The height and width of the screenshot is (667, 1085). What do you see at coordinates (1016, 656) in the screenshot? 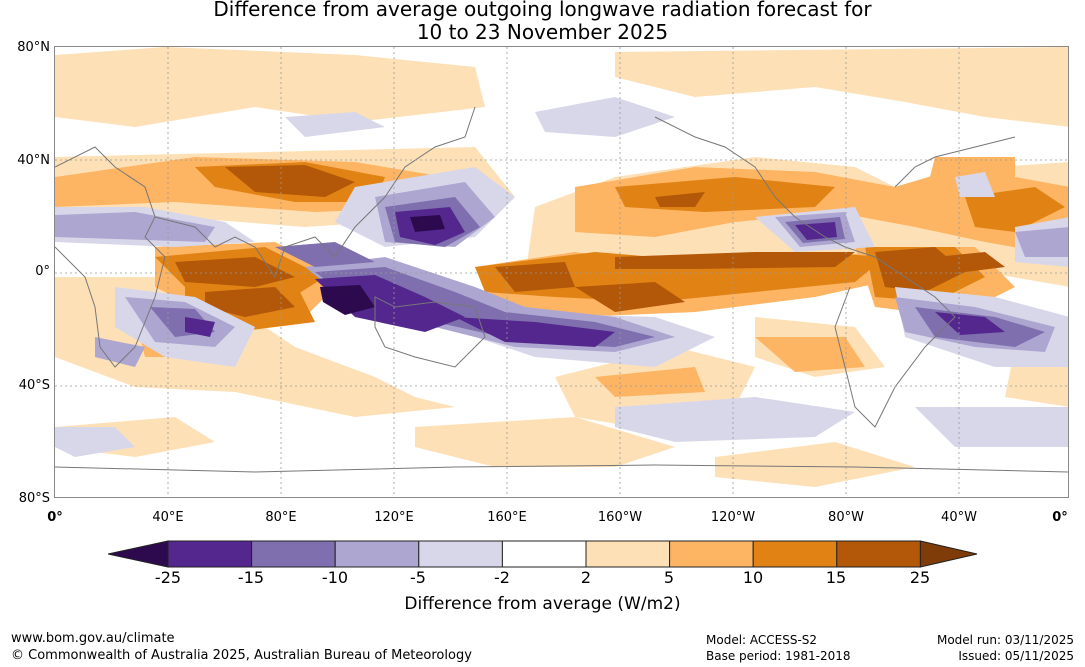
I see `issued-date: Issued: 05/11/2025` at bounding box center [1016, 656].